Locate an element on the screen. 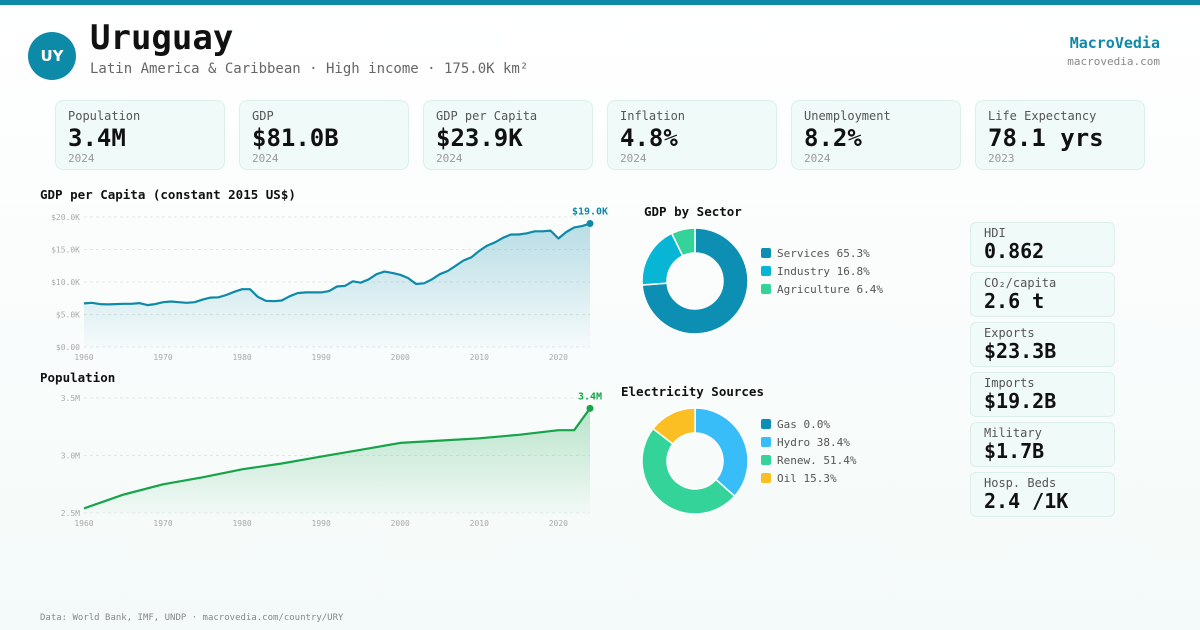 This screenshot has width=1200, height=630. stat-value: 78.1 yrs is located at coordinates (1046, 138).